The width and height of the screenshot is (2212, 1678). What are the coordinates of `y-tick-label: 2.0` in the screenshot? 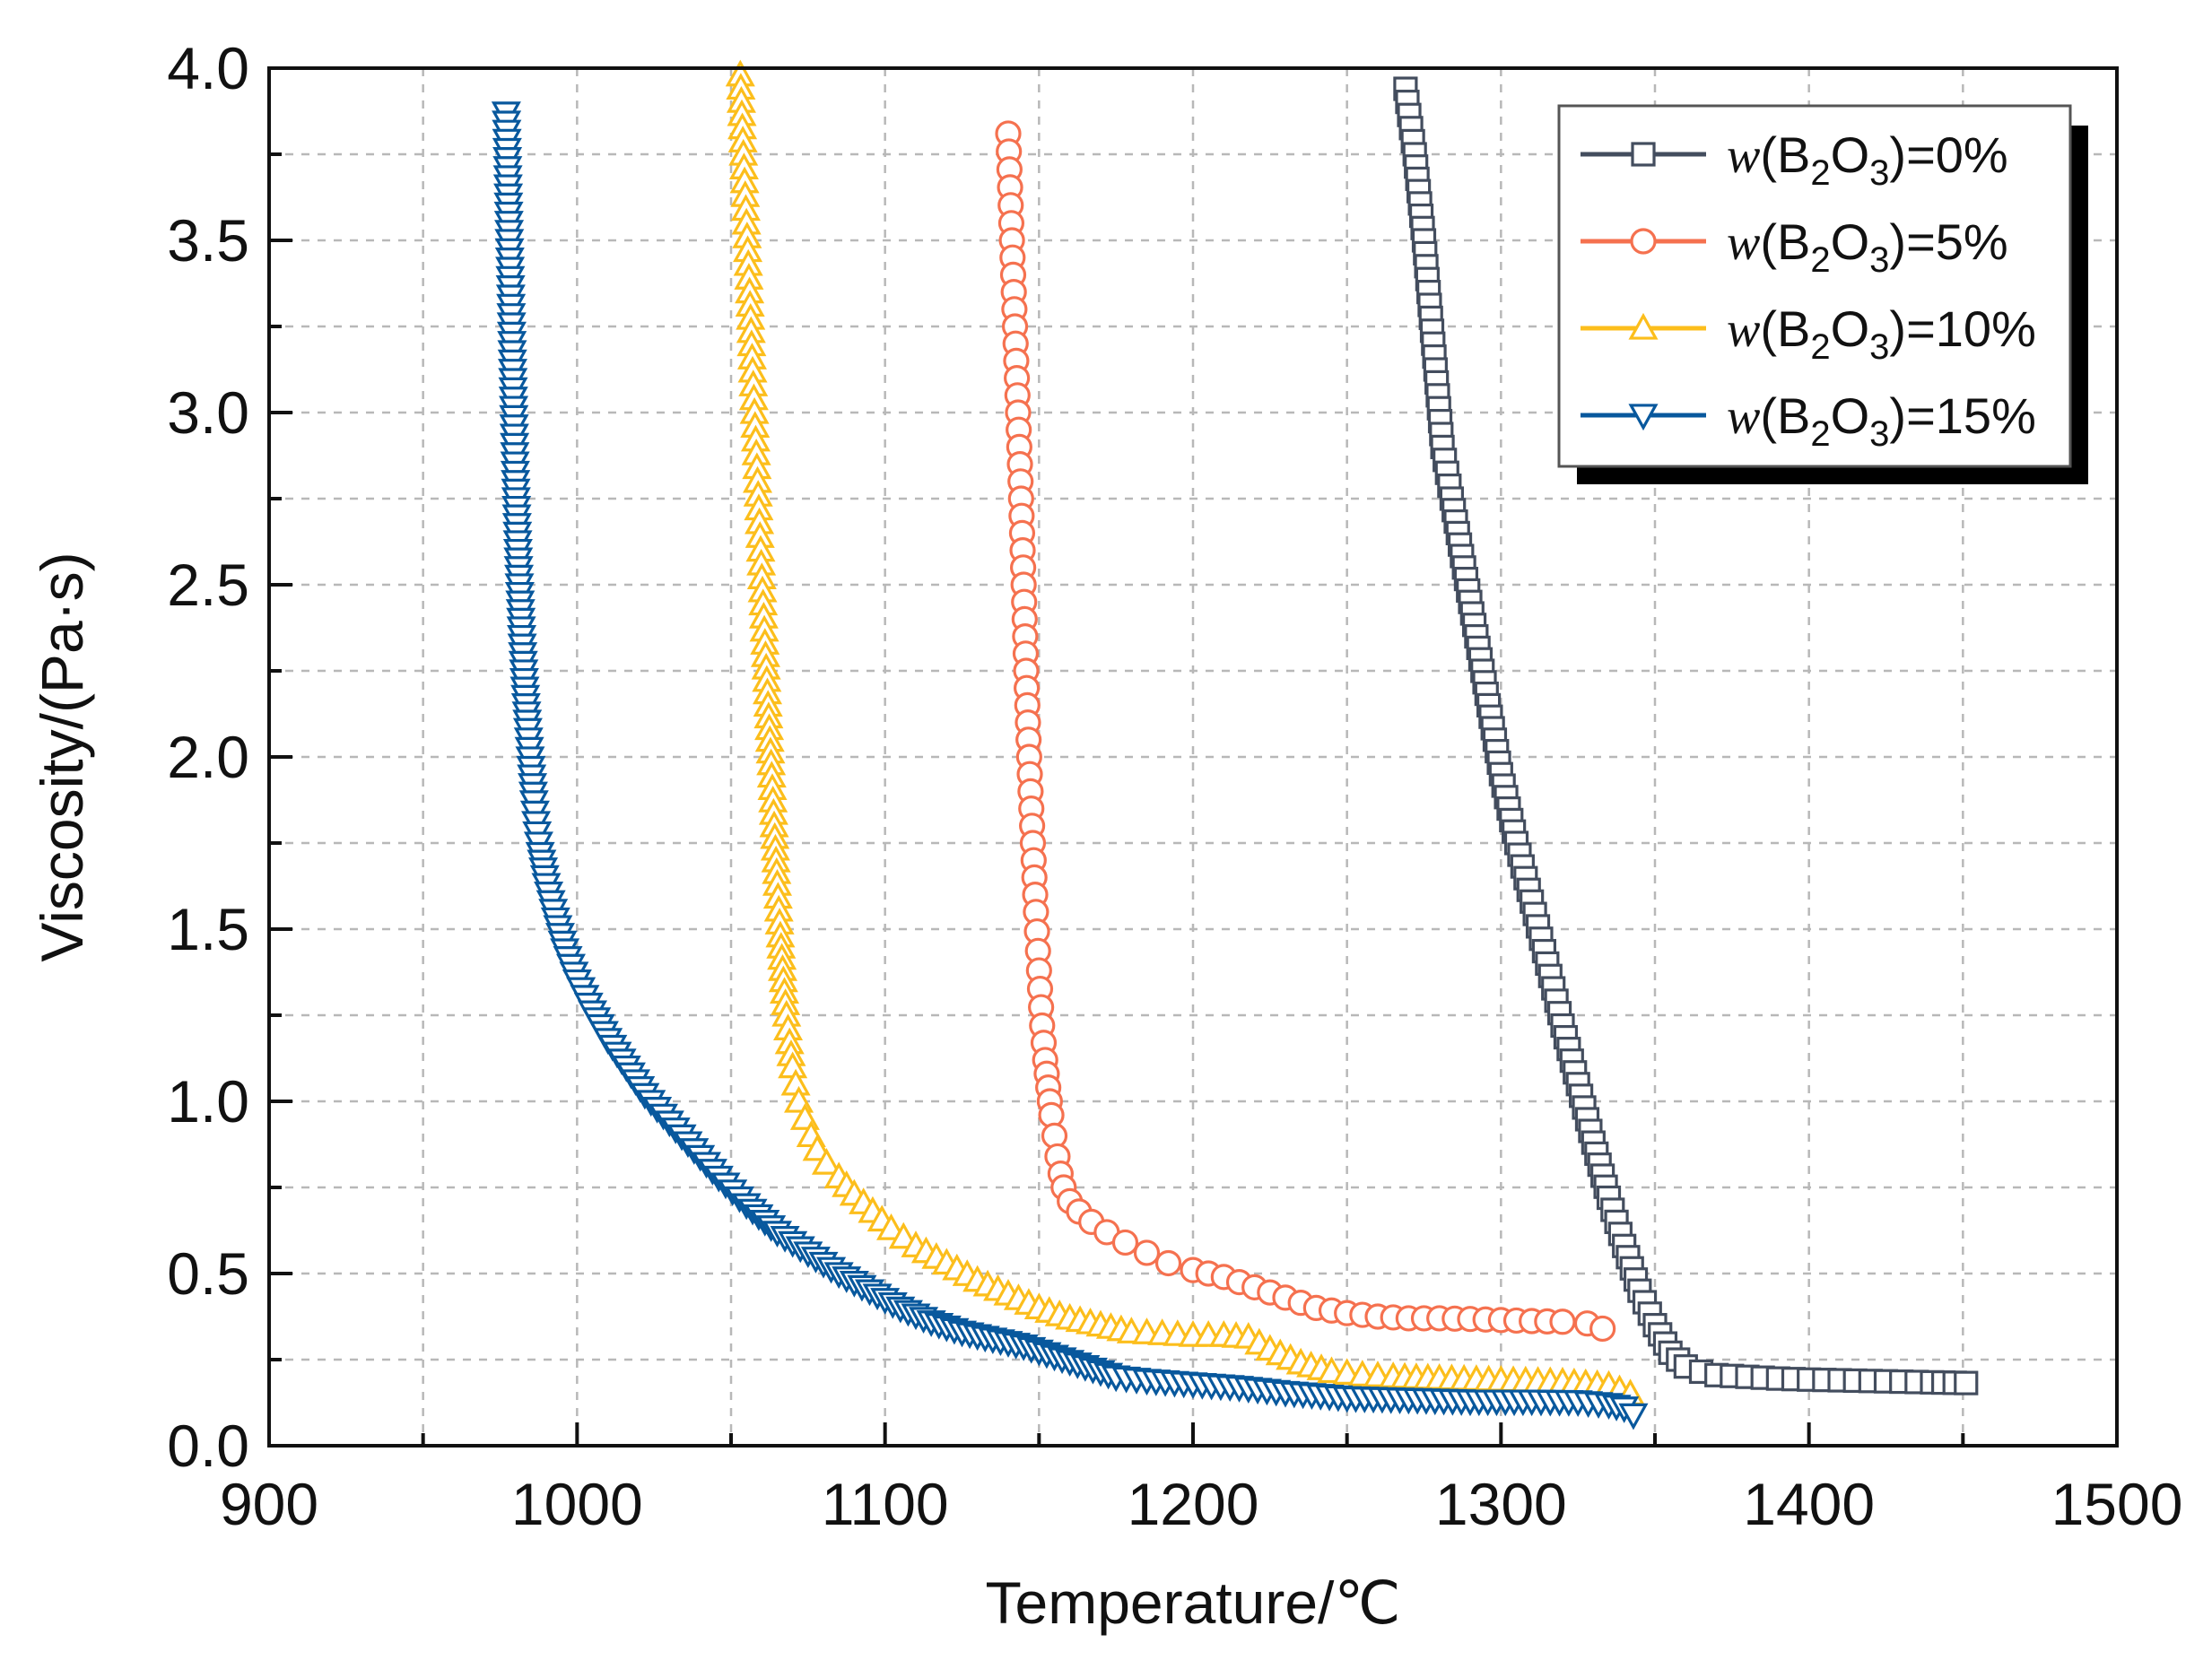 It's located at (208, 757).